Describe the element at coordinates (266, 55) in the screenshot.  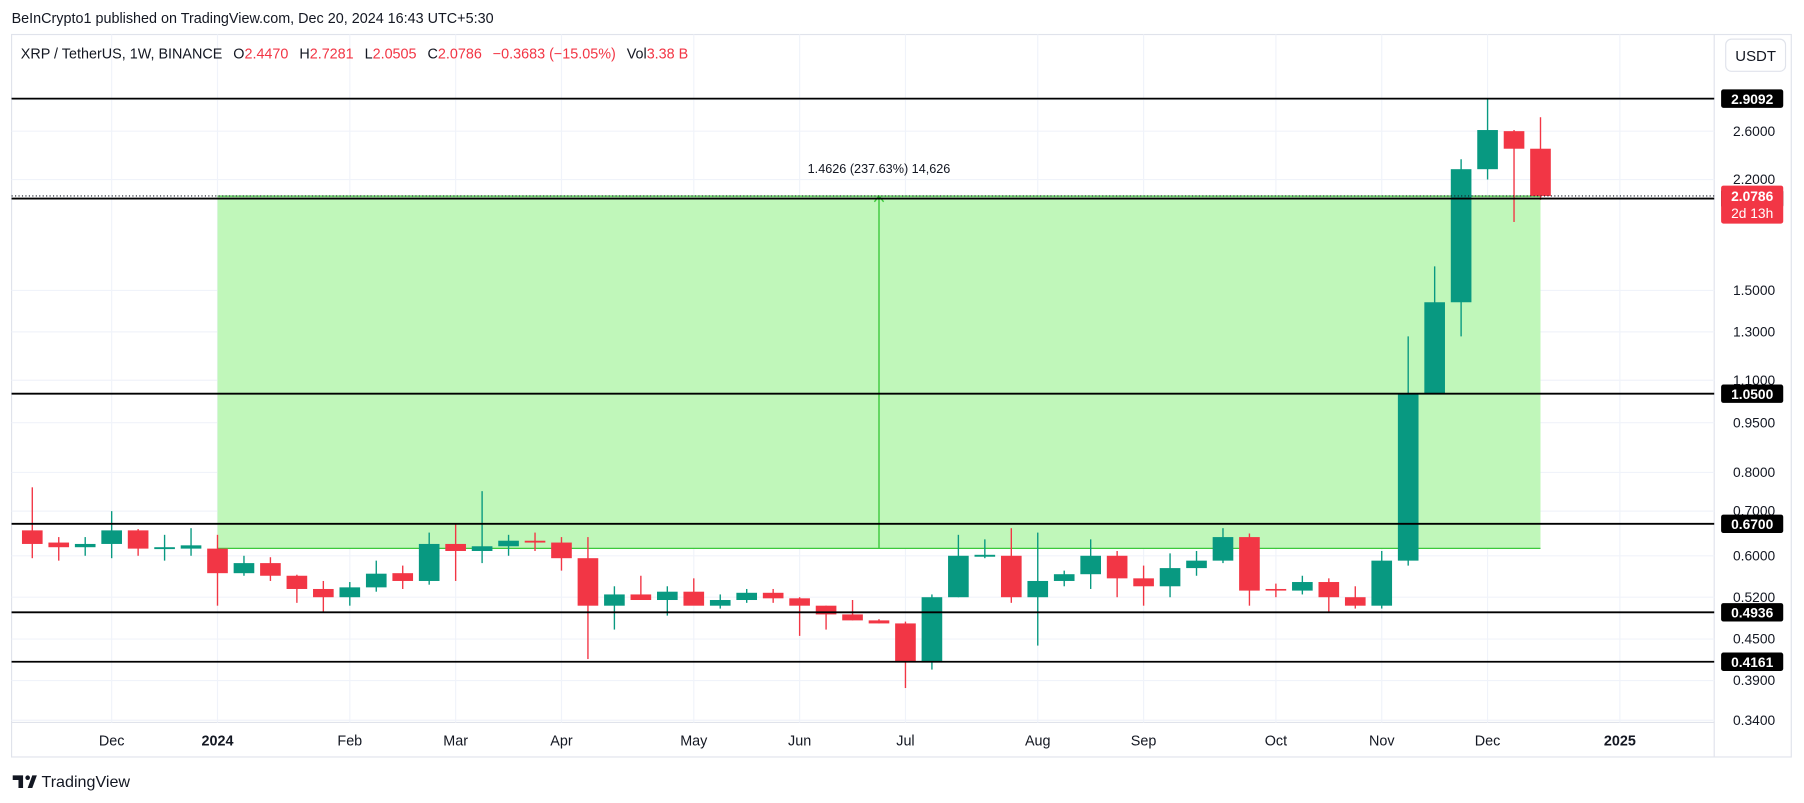
I see `legend-value: 2.4470` at that location.